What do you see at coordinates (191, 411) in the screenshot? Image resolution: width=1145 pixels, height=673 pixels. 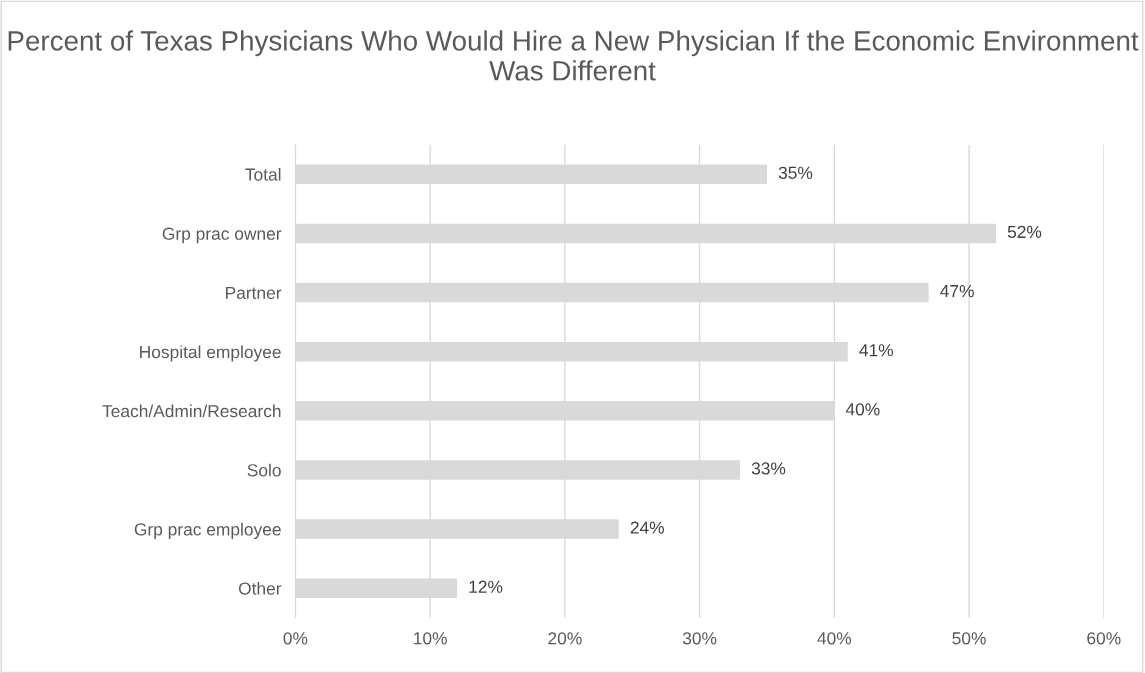 I see `y-tick-label: Teach/Admin/Research` at bounding box center [191, 411].